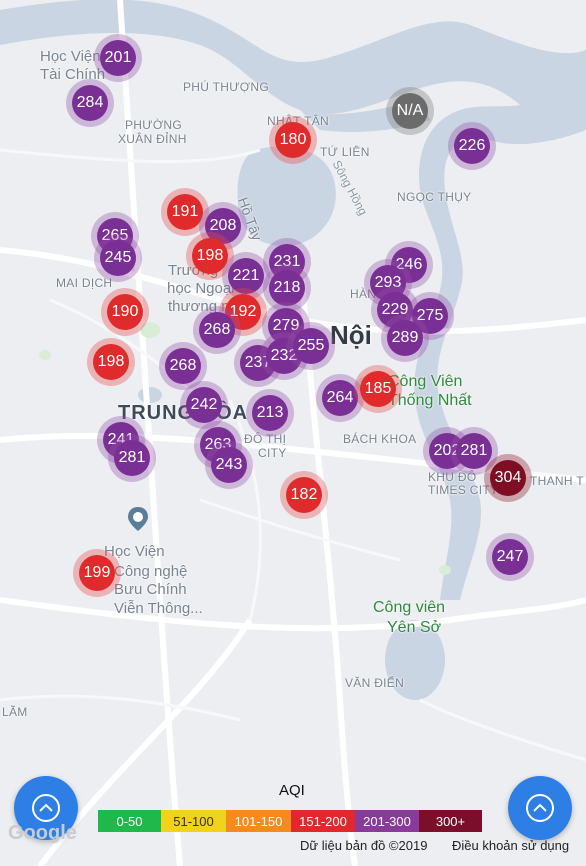  What do you see at coordinates (272, 453) in the screenshot?
I see `place-label: CITY` at bounding box center [272, 453].